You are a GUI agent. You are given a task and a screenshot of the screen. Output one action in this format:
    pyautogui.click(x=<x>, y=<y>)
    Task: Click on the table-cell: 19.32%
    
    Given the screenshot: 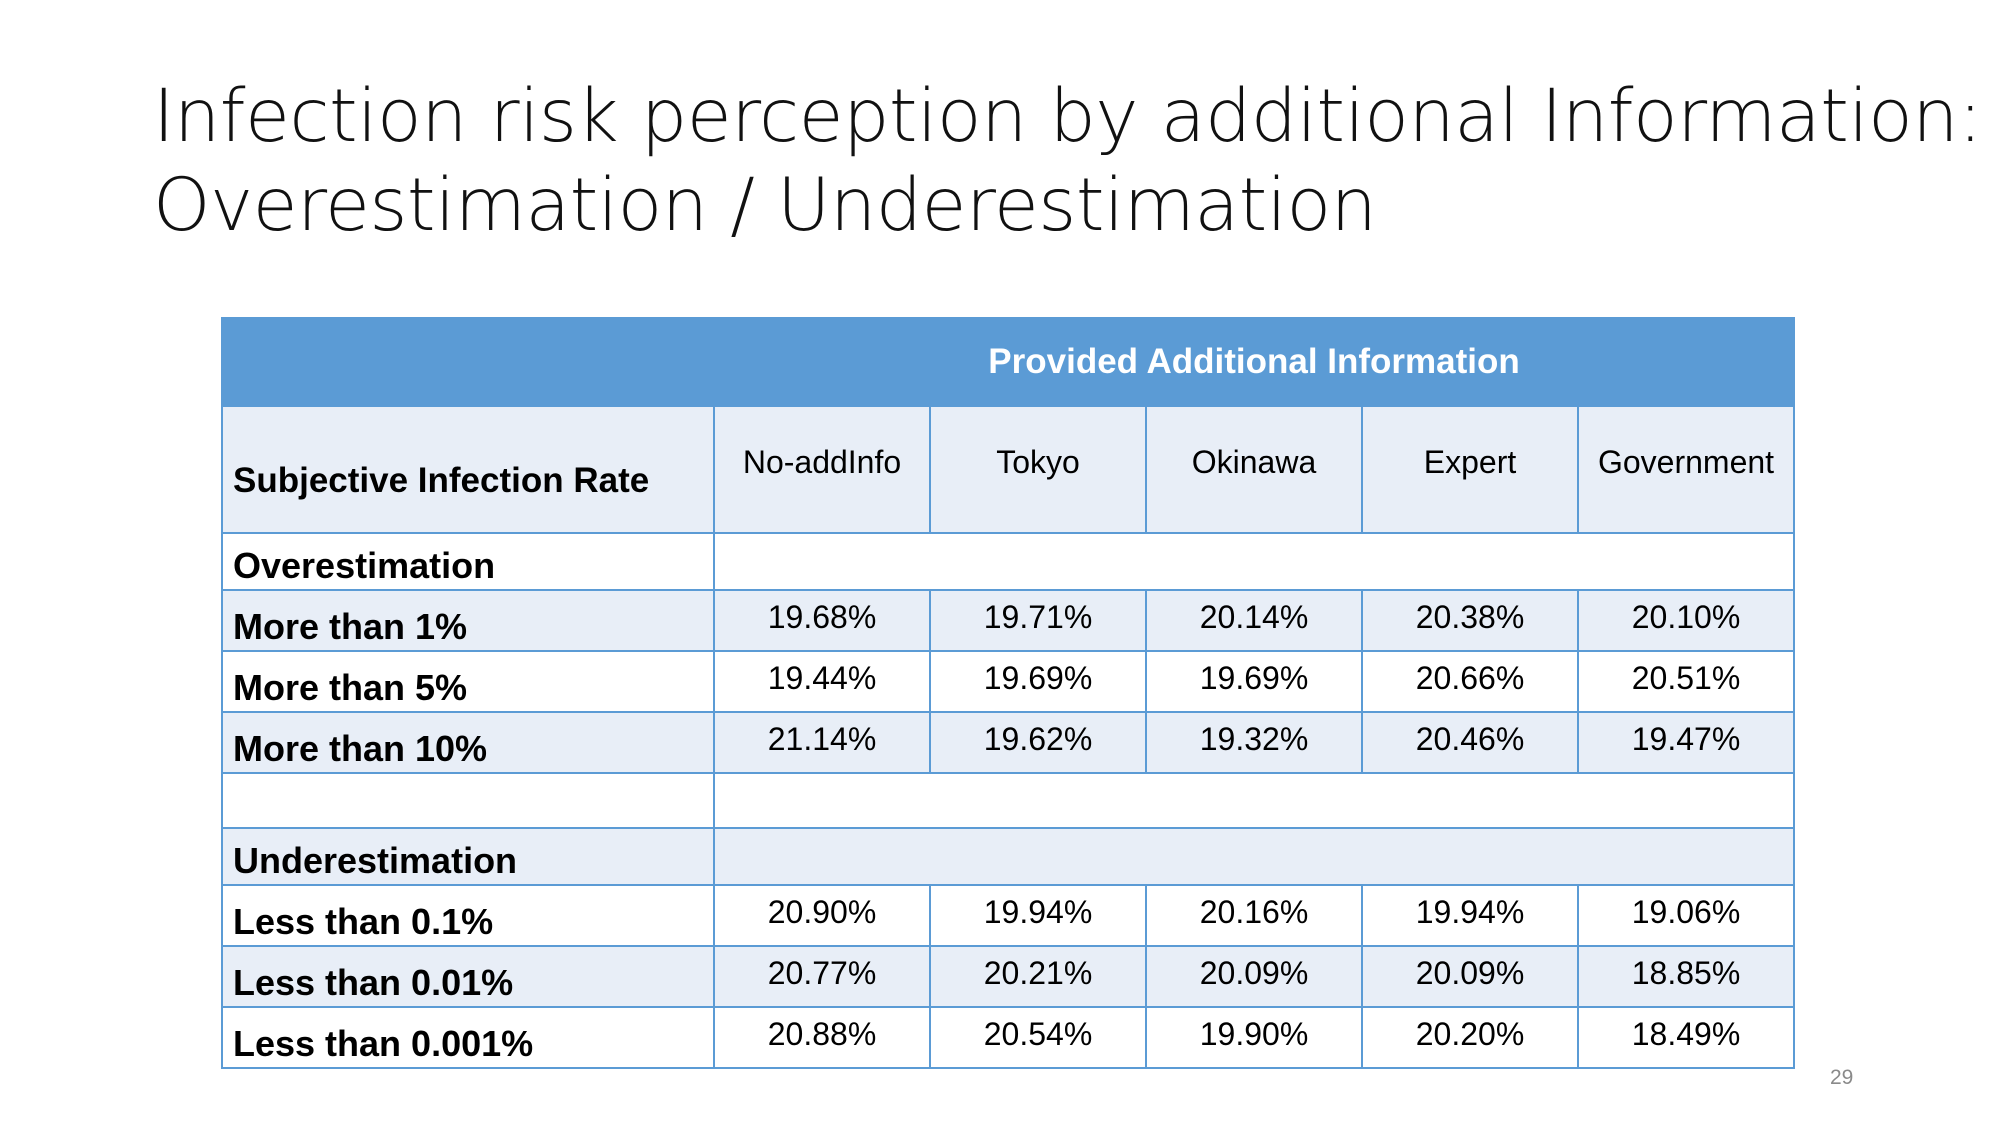 What is the action you would take?
    pyautogui.click(x=1254, y=742)
    